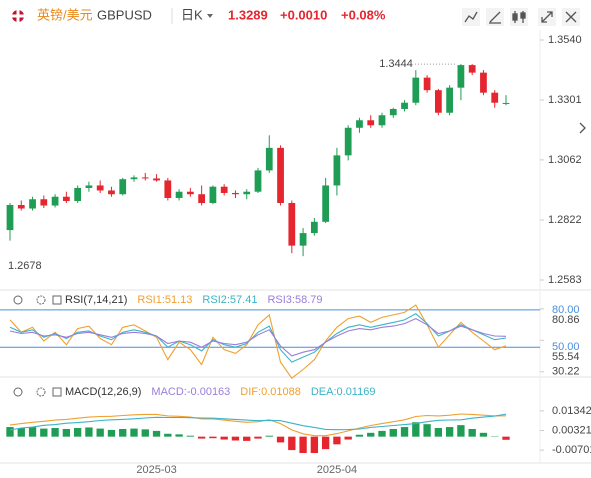  I want to click on high-label: 1.3444, so click(396, 64).